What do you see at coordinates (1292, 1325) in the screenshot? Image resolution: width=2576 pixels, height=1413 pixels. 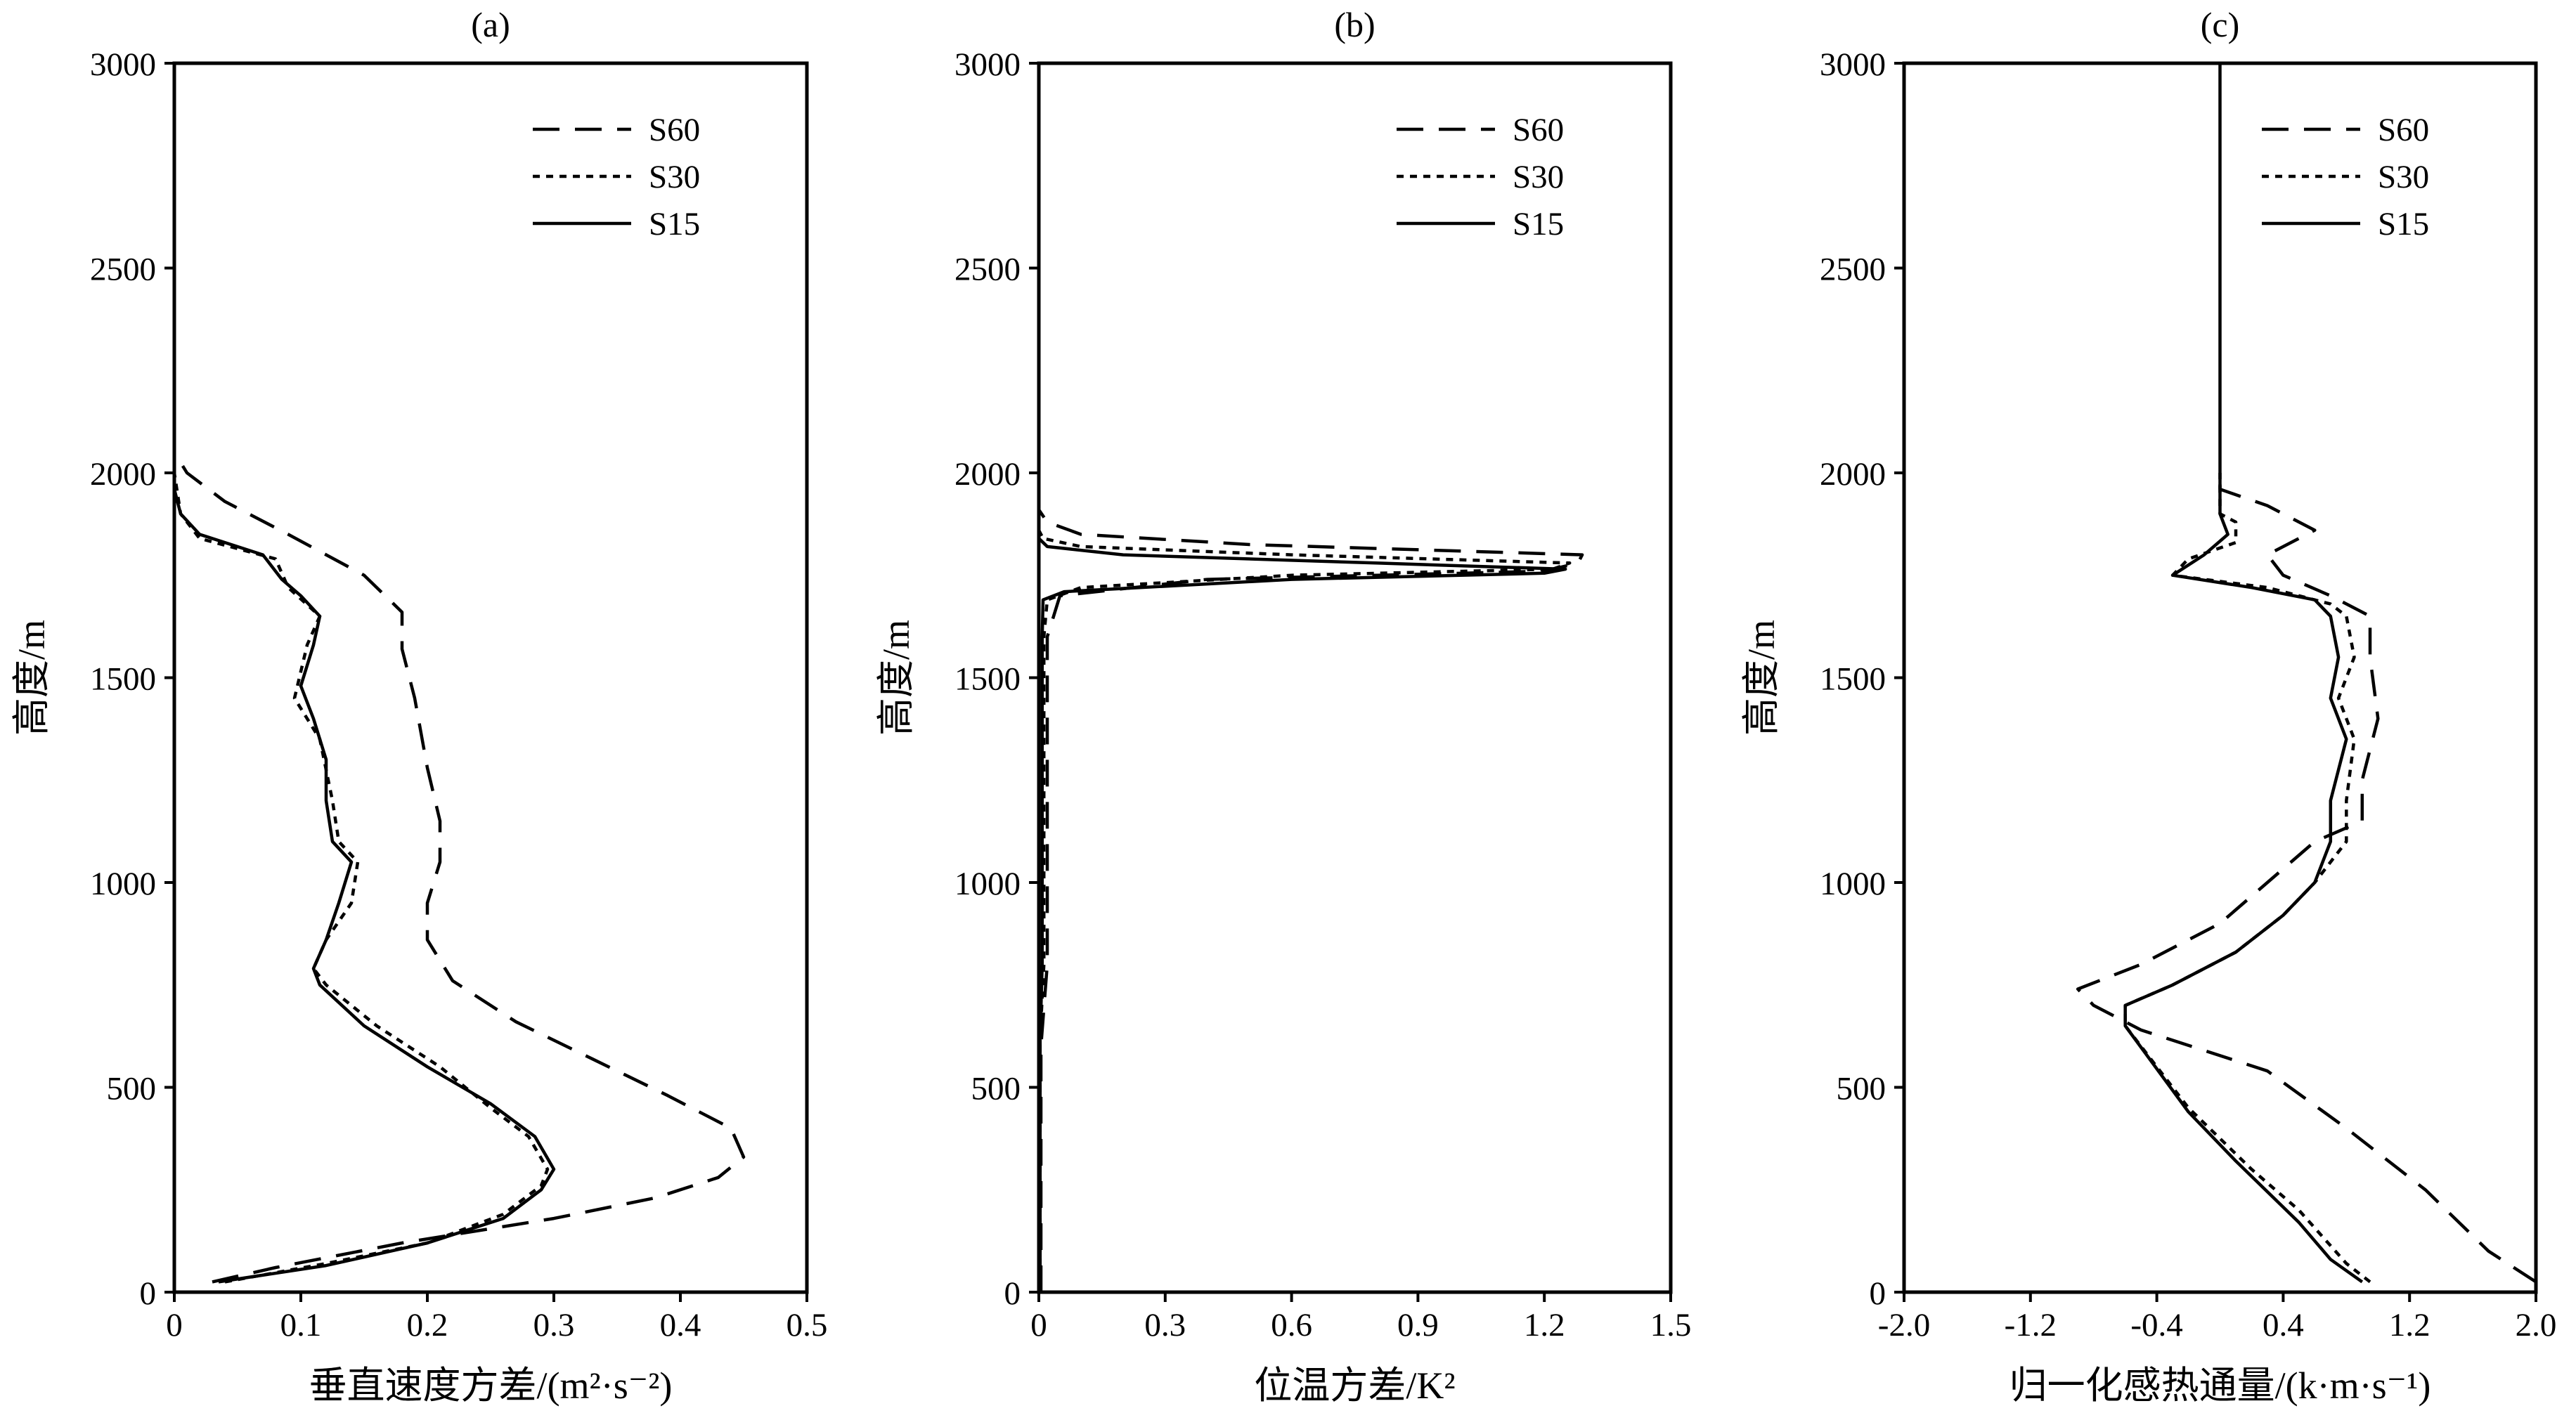 I see `x-tick-label: 0.6` at bounding box center [1292, 1325].